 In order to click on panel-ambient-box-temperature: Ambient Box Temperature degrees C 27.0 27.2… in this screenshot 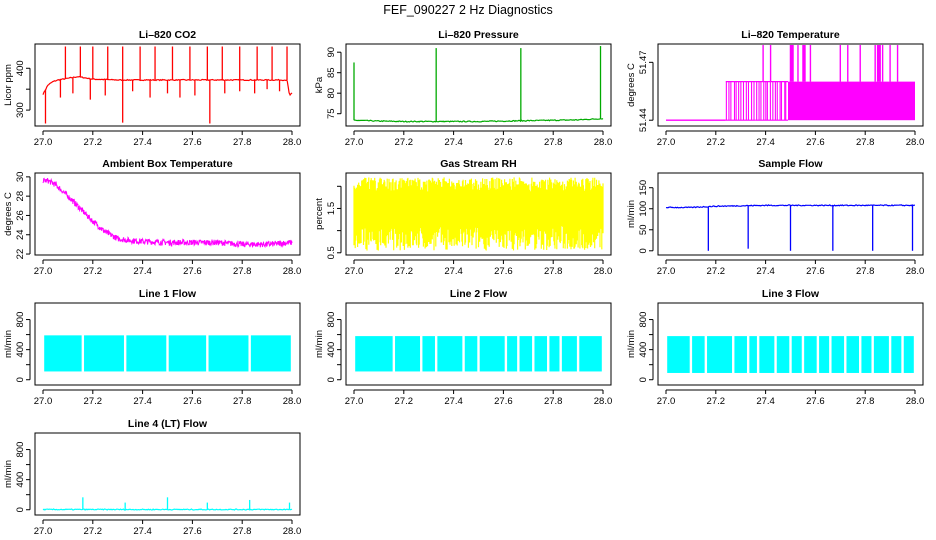, I will do `click(152, 217)`.